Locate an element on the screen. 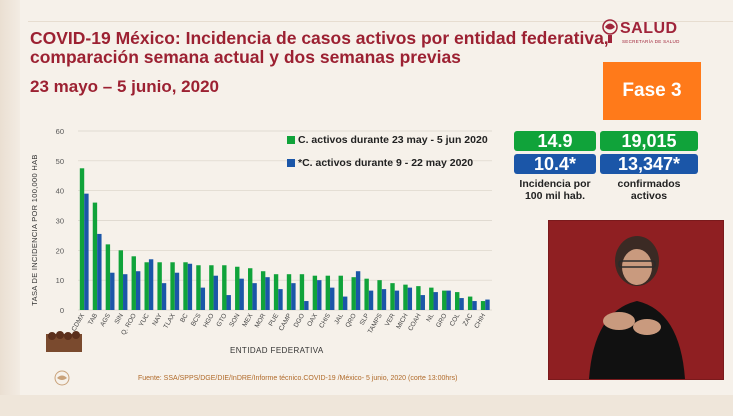  confirmed-caption: confirmados activos is located at coordinates (649, 190).